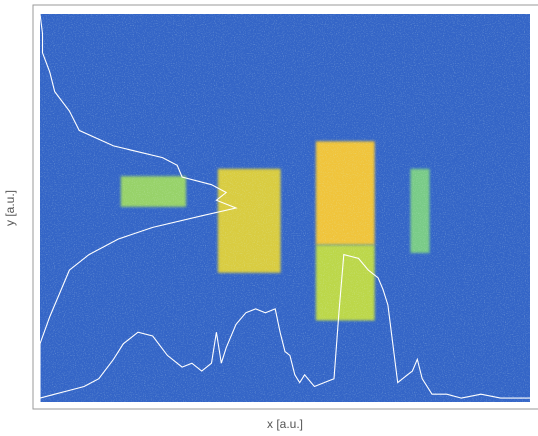  I want to click on y-axis-label: y [a.u.], so click(10, 208).